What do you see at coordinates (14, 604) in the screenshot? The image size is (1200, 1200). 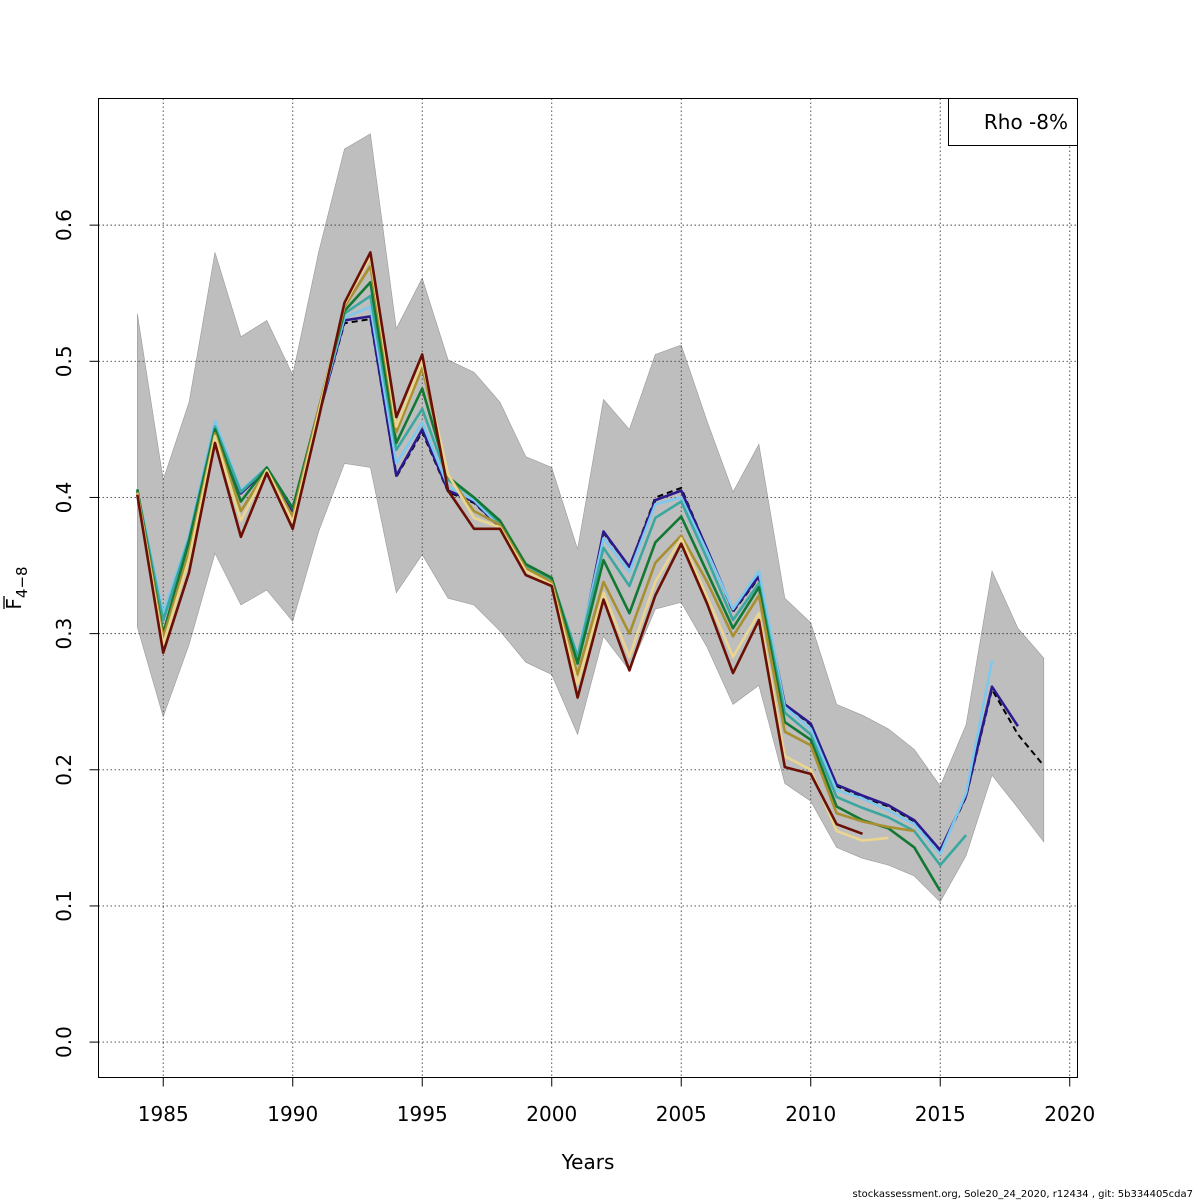 I see `y-axis-title-main: F` at bounding box center [14, 604].